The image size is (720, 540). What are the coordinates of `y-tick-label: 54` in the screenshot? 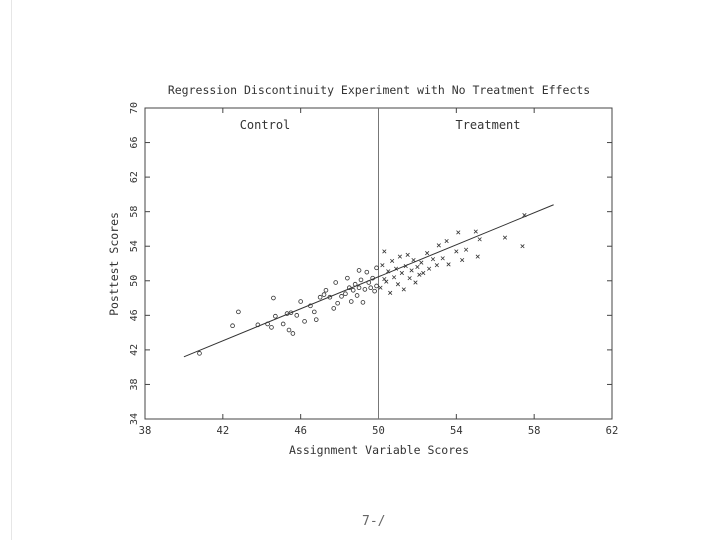 It's located at (134, 246).